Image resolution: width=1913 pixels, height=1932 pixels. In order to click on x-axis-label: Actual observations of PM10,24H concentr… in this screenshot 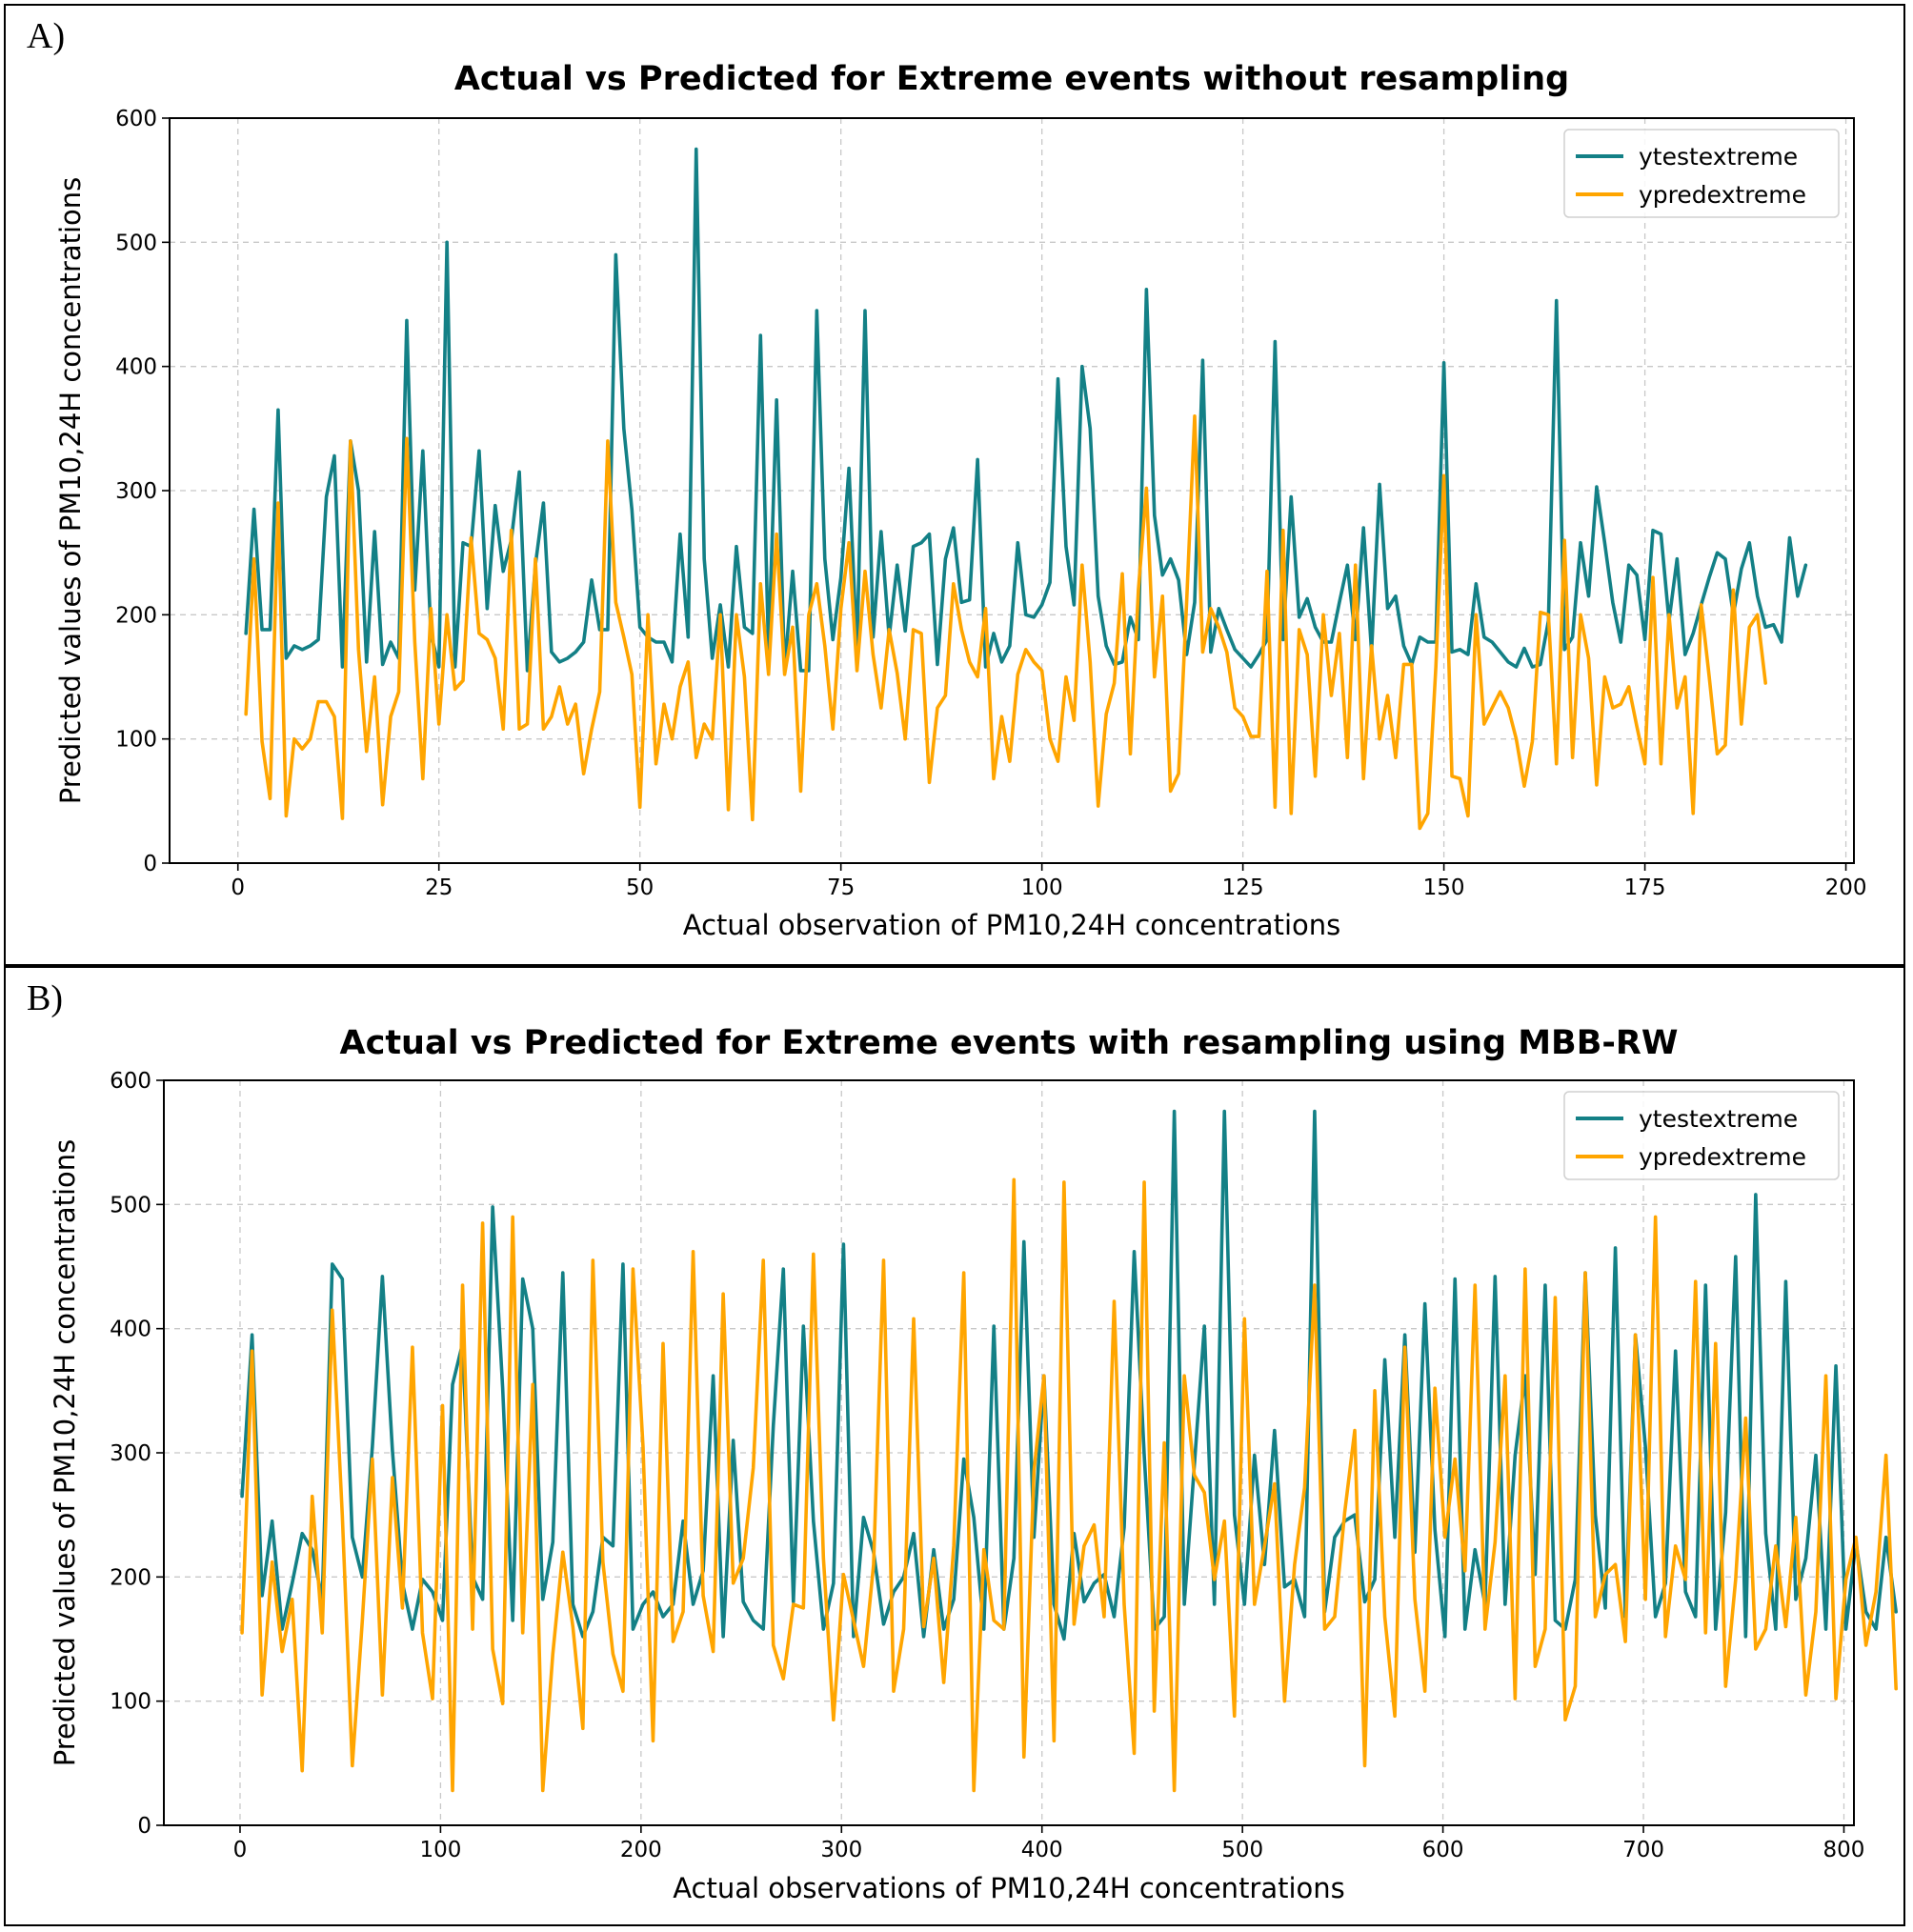, I will do `click(1009, 1888)`.